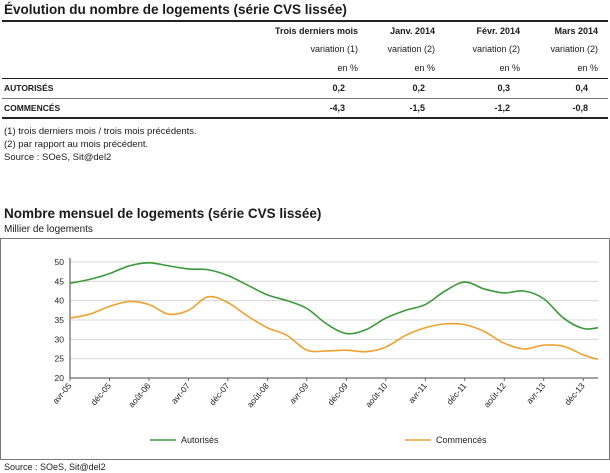  Describe the element at coordinates (305, 118) in the screenshot. I see `table-bottom-rule` at that location.